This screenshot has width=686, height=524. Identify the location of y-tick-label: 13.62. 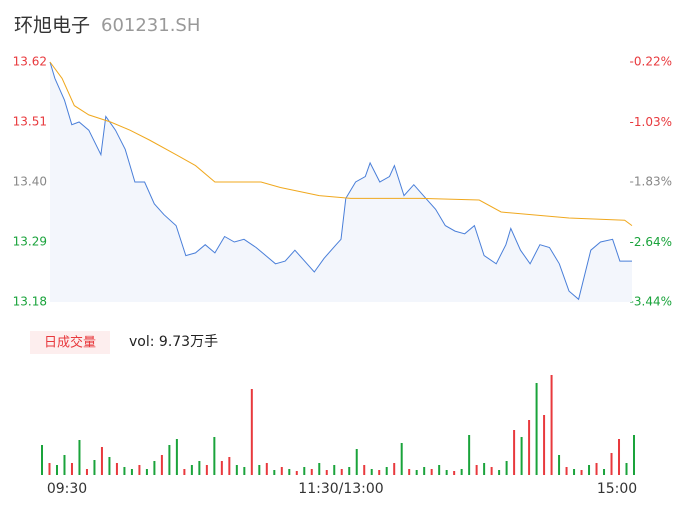
(30, 62).